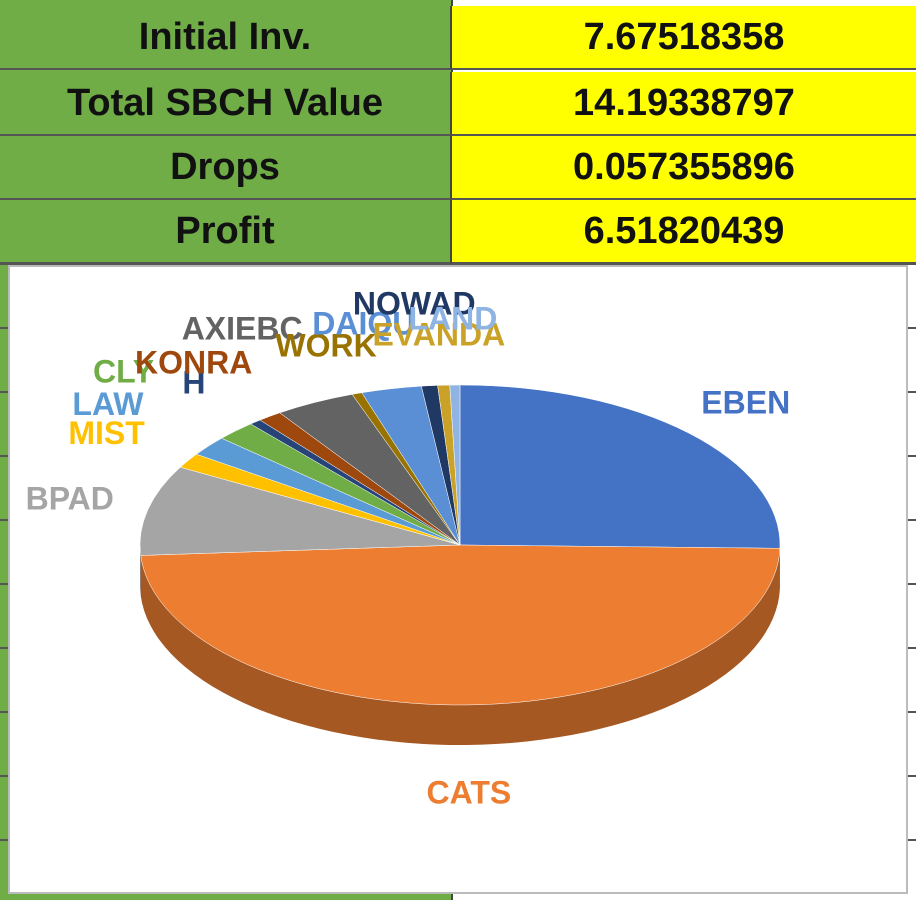 The width and height of the screenshot is (916, 900). I want to click on value-cell: 7.67518358, so click(684, 38).